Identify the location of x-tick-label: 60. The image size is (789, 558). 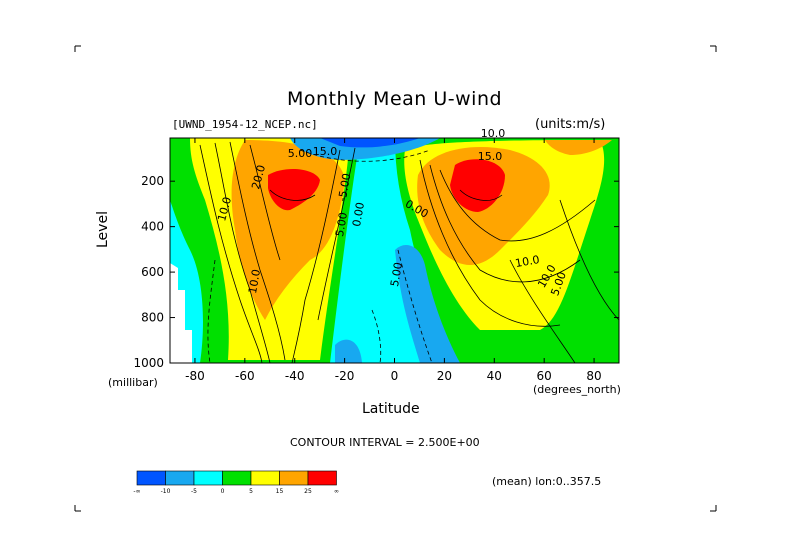
(544, 376).